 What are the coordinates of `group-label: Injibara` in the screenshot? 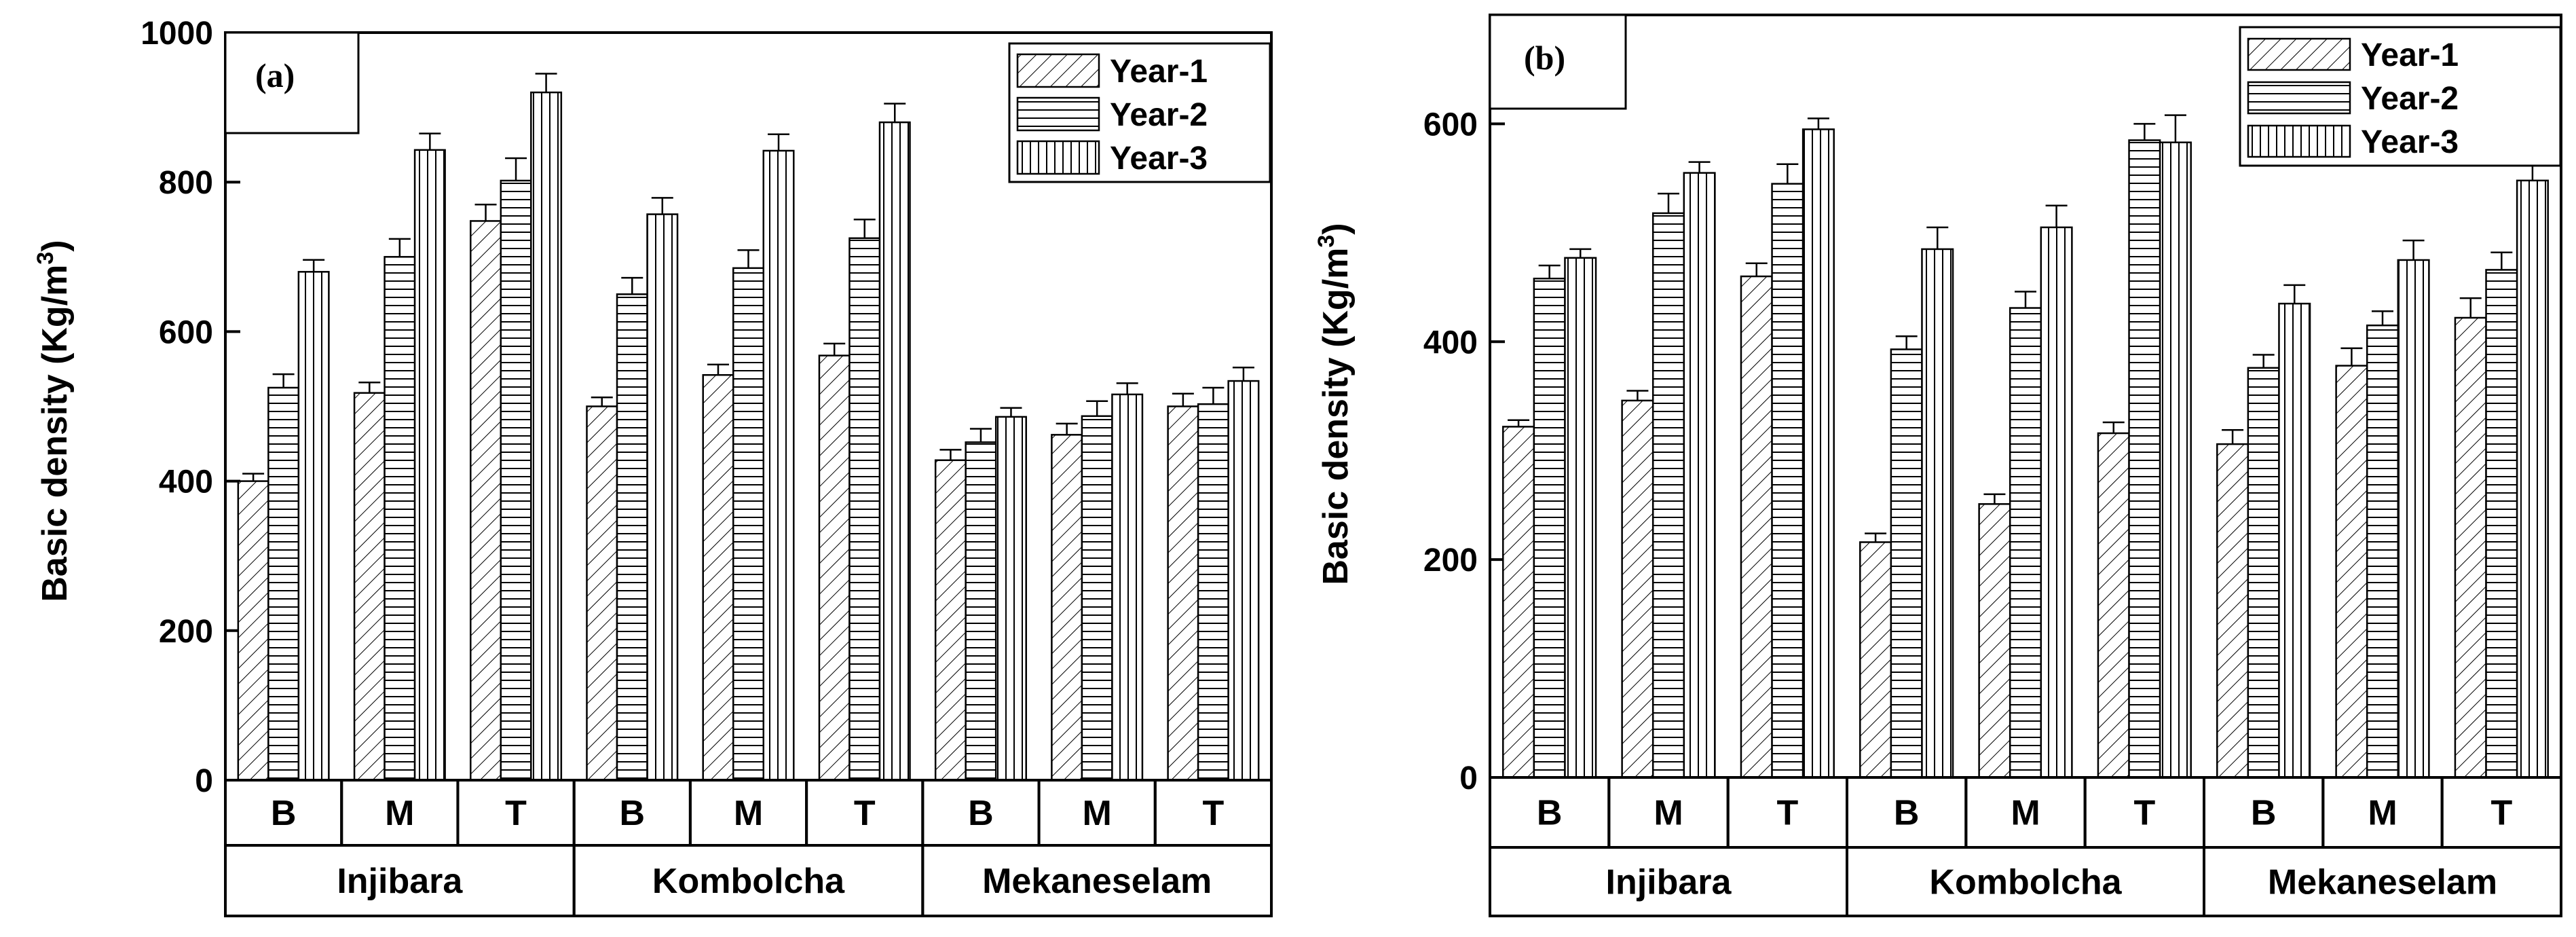 It's located at (400, 882).